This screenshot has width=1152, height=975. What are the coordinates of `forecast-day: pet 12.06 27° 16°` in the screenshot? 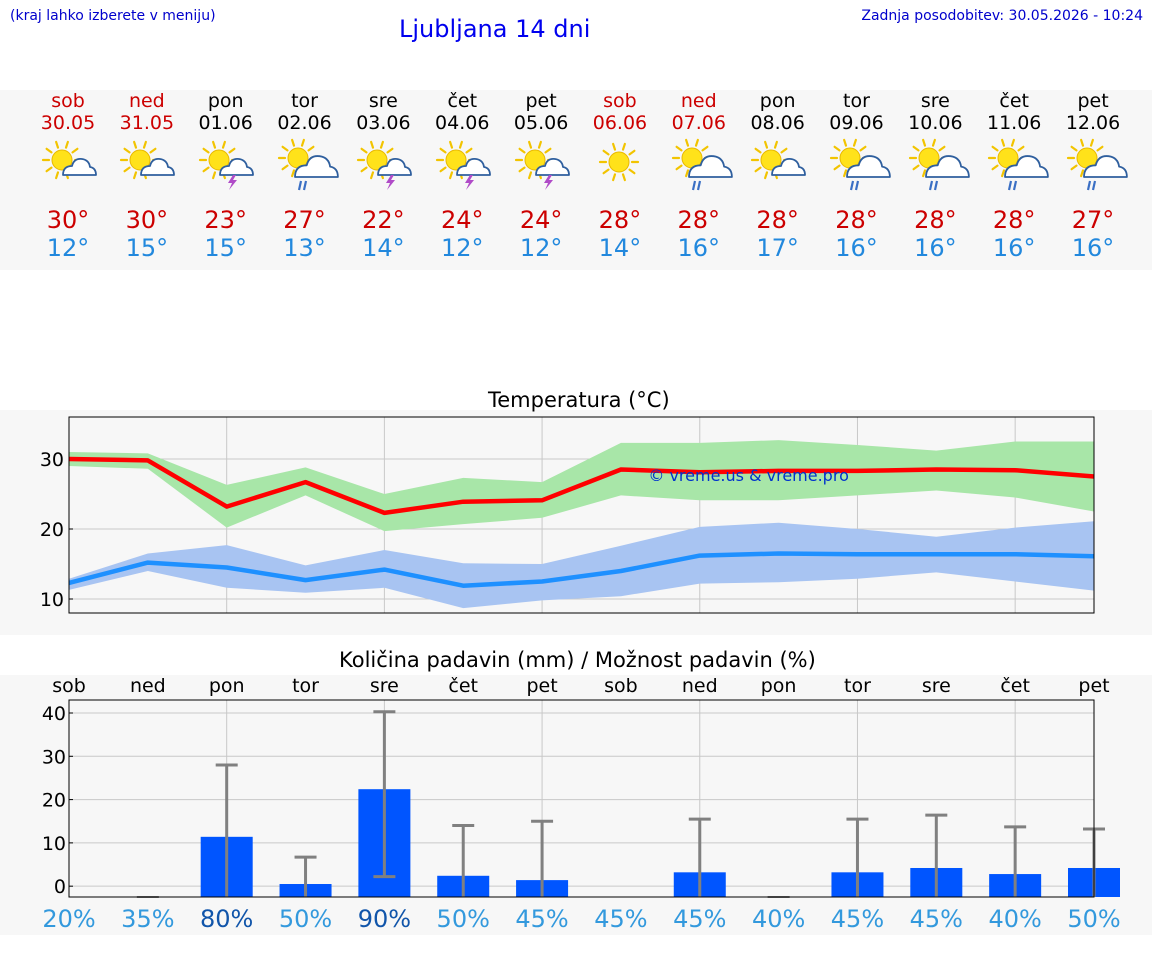 It's located at (1093, 176).